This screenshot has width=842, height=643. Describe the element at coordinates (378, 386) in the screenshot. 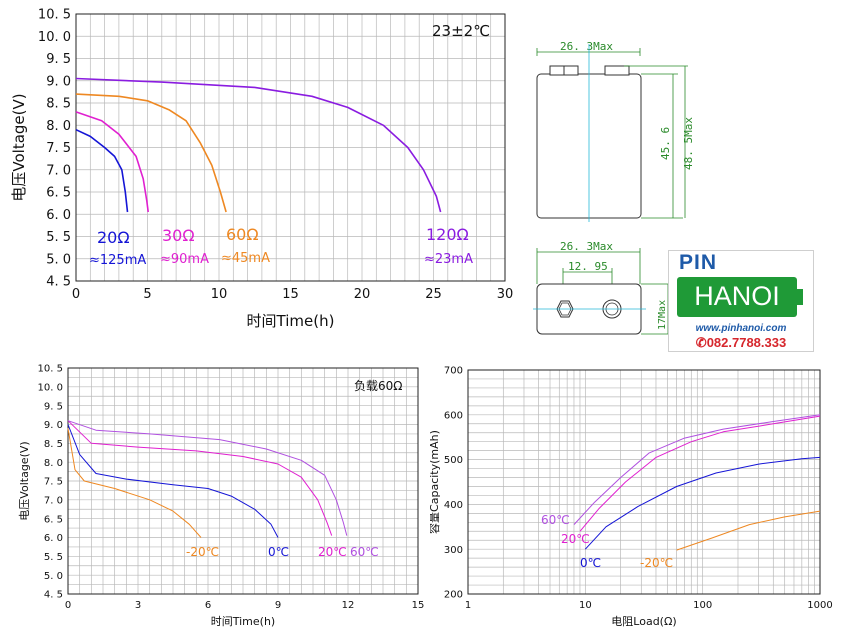

I see `chart2-annotation: 负载60Ω` at that location.